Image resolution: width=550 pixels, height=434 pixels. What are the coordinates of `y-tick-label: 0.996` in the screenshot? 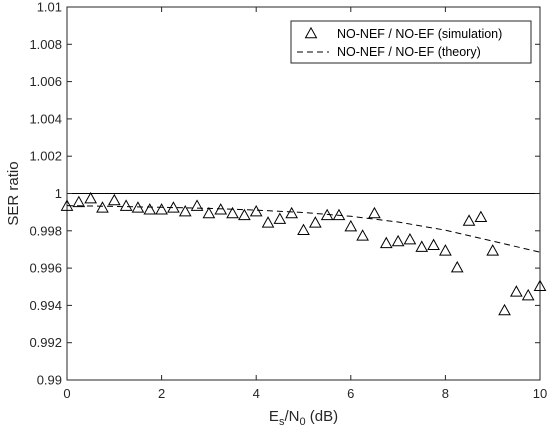 It's located at (45, 268).